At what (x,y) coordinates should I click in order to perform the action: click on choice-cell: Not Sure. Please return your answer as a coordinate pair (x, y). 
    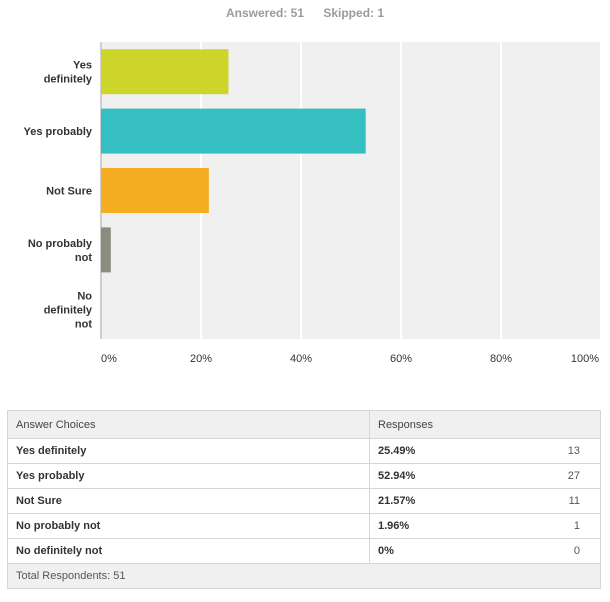
    Looking at the image, I should click on (188, 501).